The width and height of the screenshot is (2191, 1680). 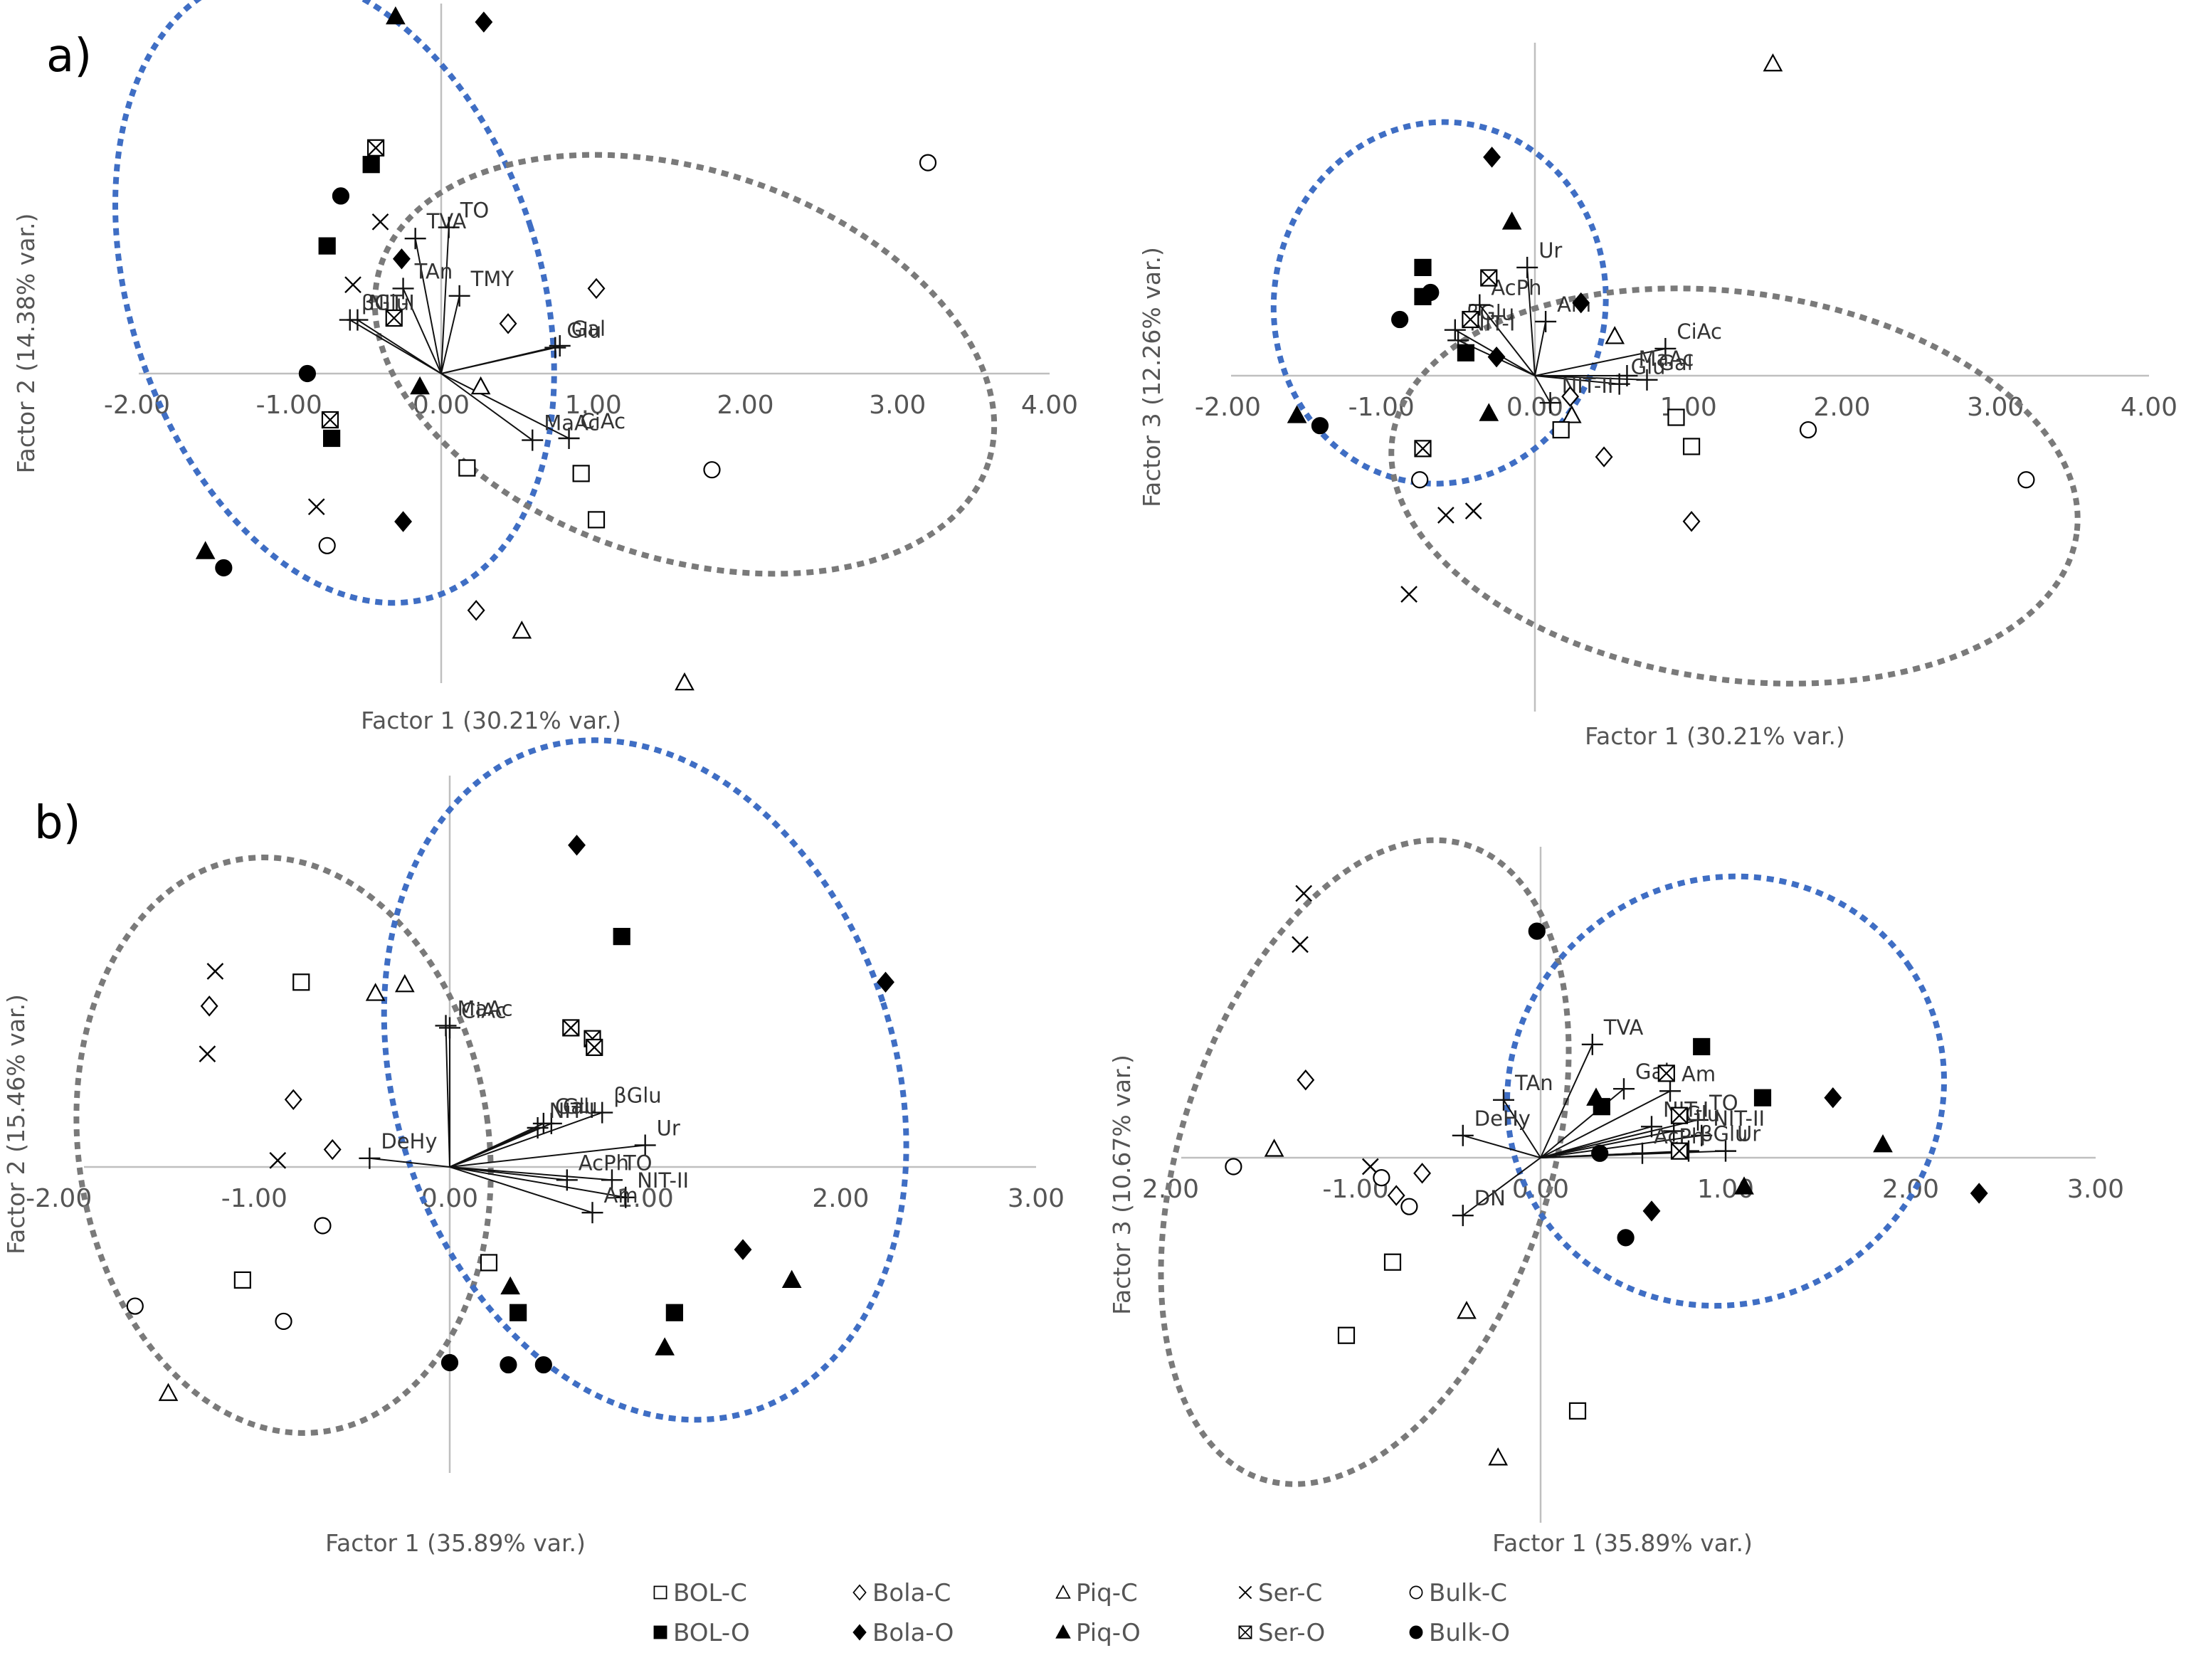 What do you see at coordinates (710, 1593) in the screenshot?
I see `legend-label: BOL-C` at bounding box center [710, 1593].